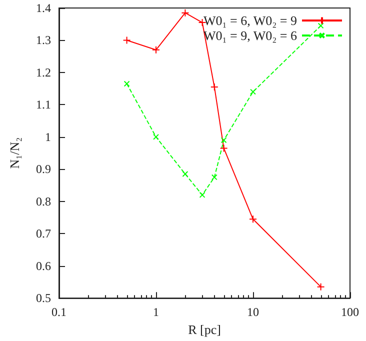  Describe the element at coordinates (43, 298) in the screenshot. I see `y-tick-label: 0.5` at that location.